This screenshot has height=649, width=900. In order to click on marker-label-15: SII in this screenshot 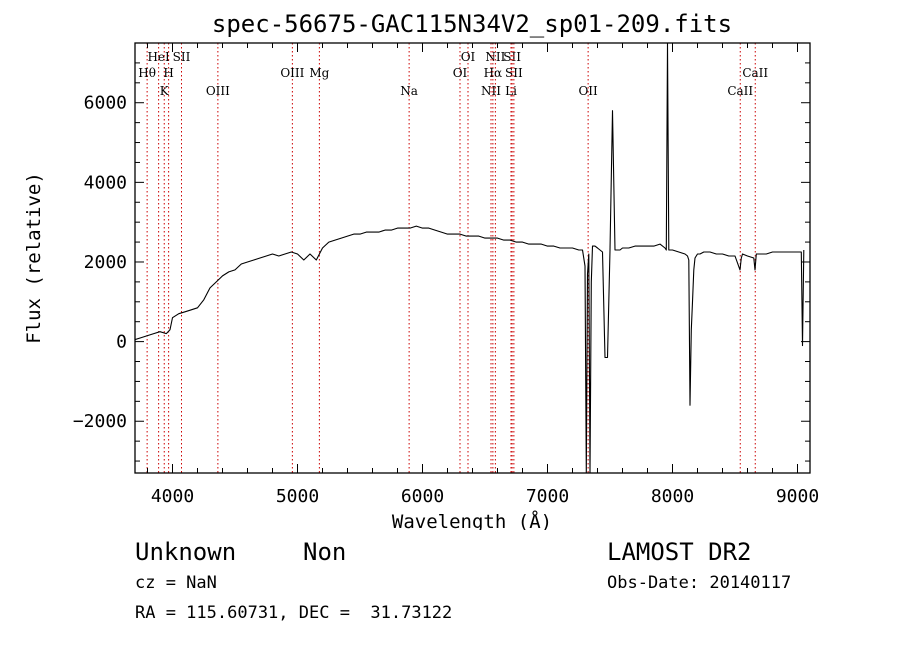, I will do `click(514, 73)`.